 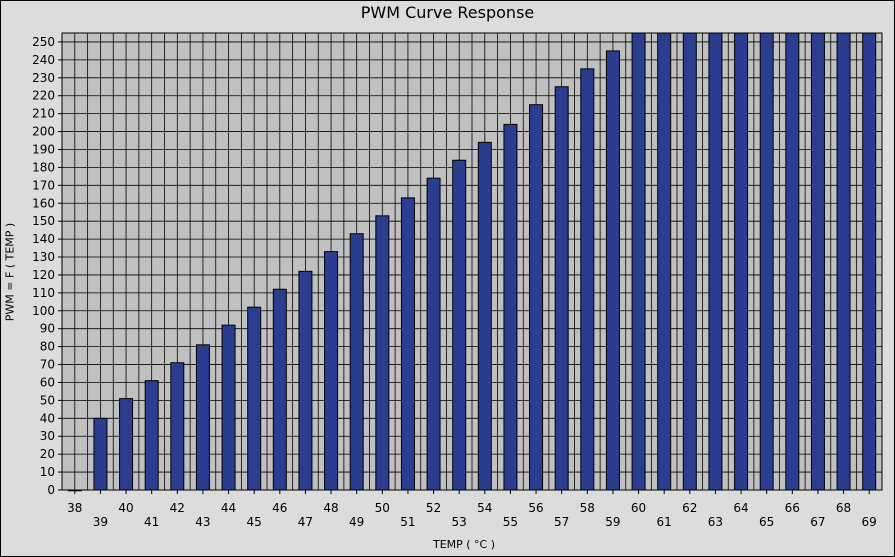 I want to click on x-tick-label: 54, so click(x=484, y=508).